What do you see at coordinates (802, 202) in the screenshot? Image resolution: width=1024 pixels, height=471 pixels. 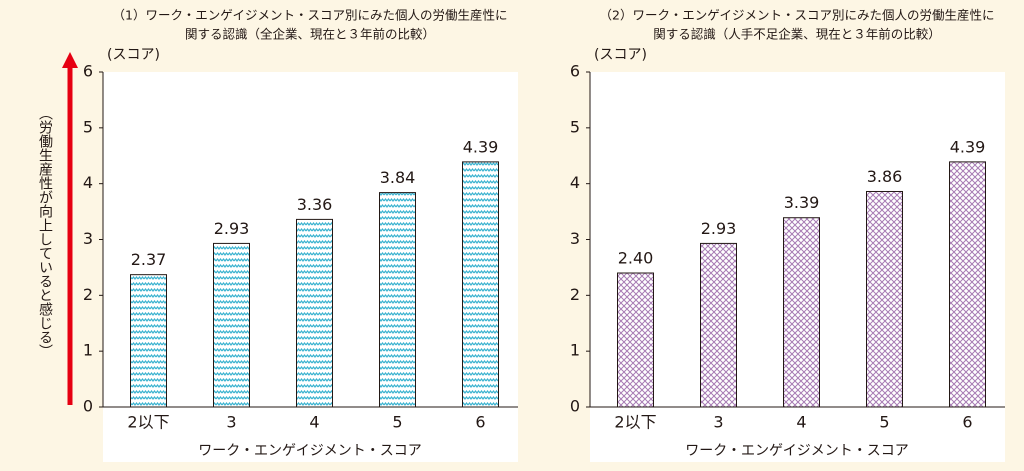 I see `value-label: 3.39` at bounding box center [802, 202].